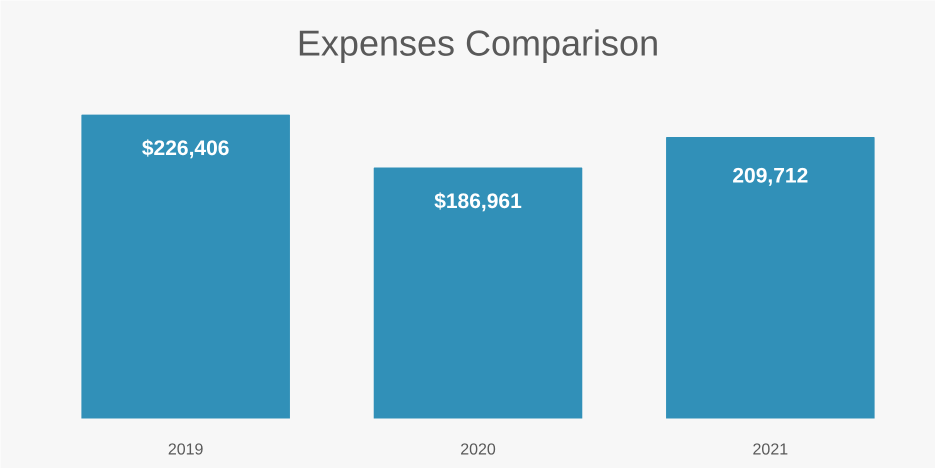 This screenshot has width=935, height=468. Describe the element at coordinates (478, 43) in the screenshot. I see `chart-title: Expenses Comparison` at that location.